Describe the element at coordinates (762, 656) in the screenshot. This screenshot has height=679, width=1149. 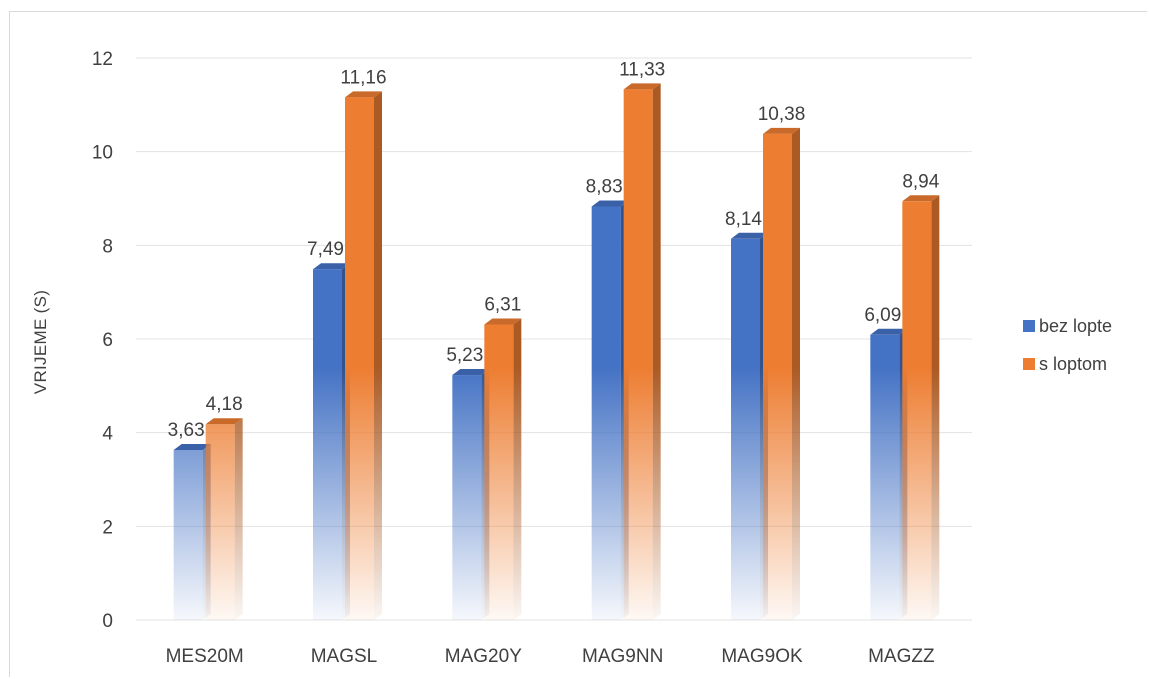
I see `x-tick-label: MAG9OK` at that location.